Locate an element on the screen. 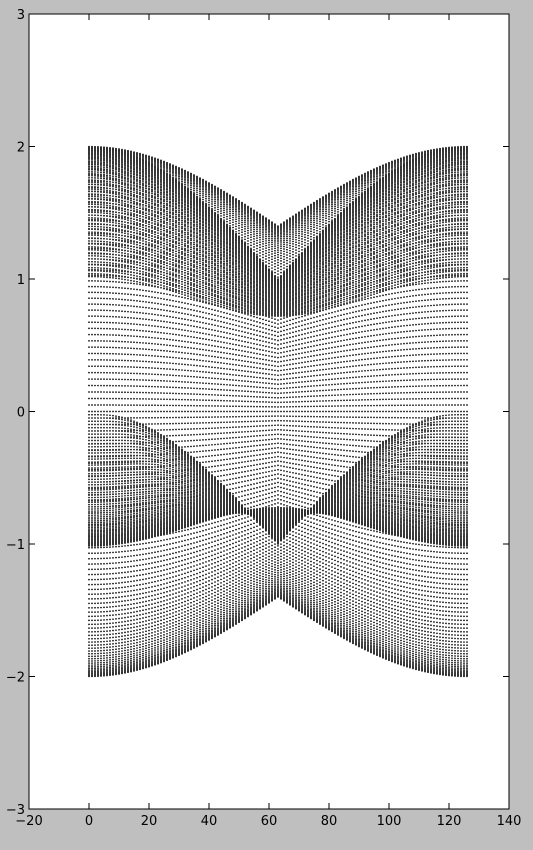  x-tick-label: 0 is located at coordinates (89, 821).